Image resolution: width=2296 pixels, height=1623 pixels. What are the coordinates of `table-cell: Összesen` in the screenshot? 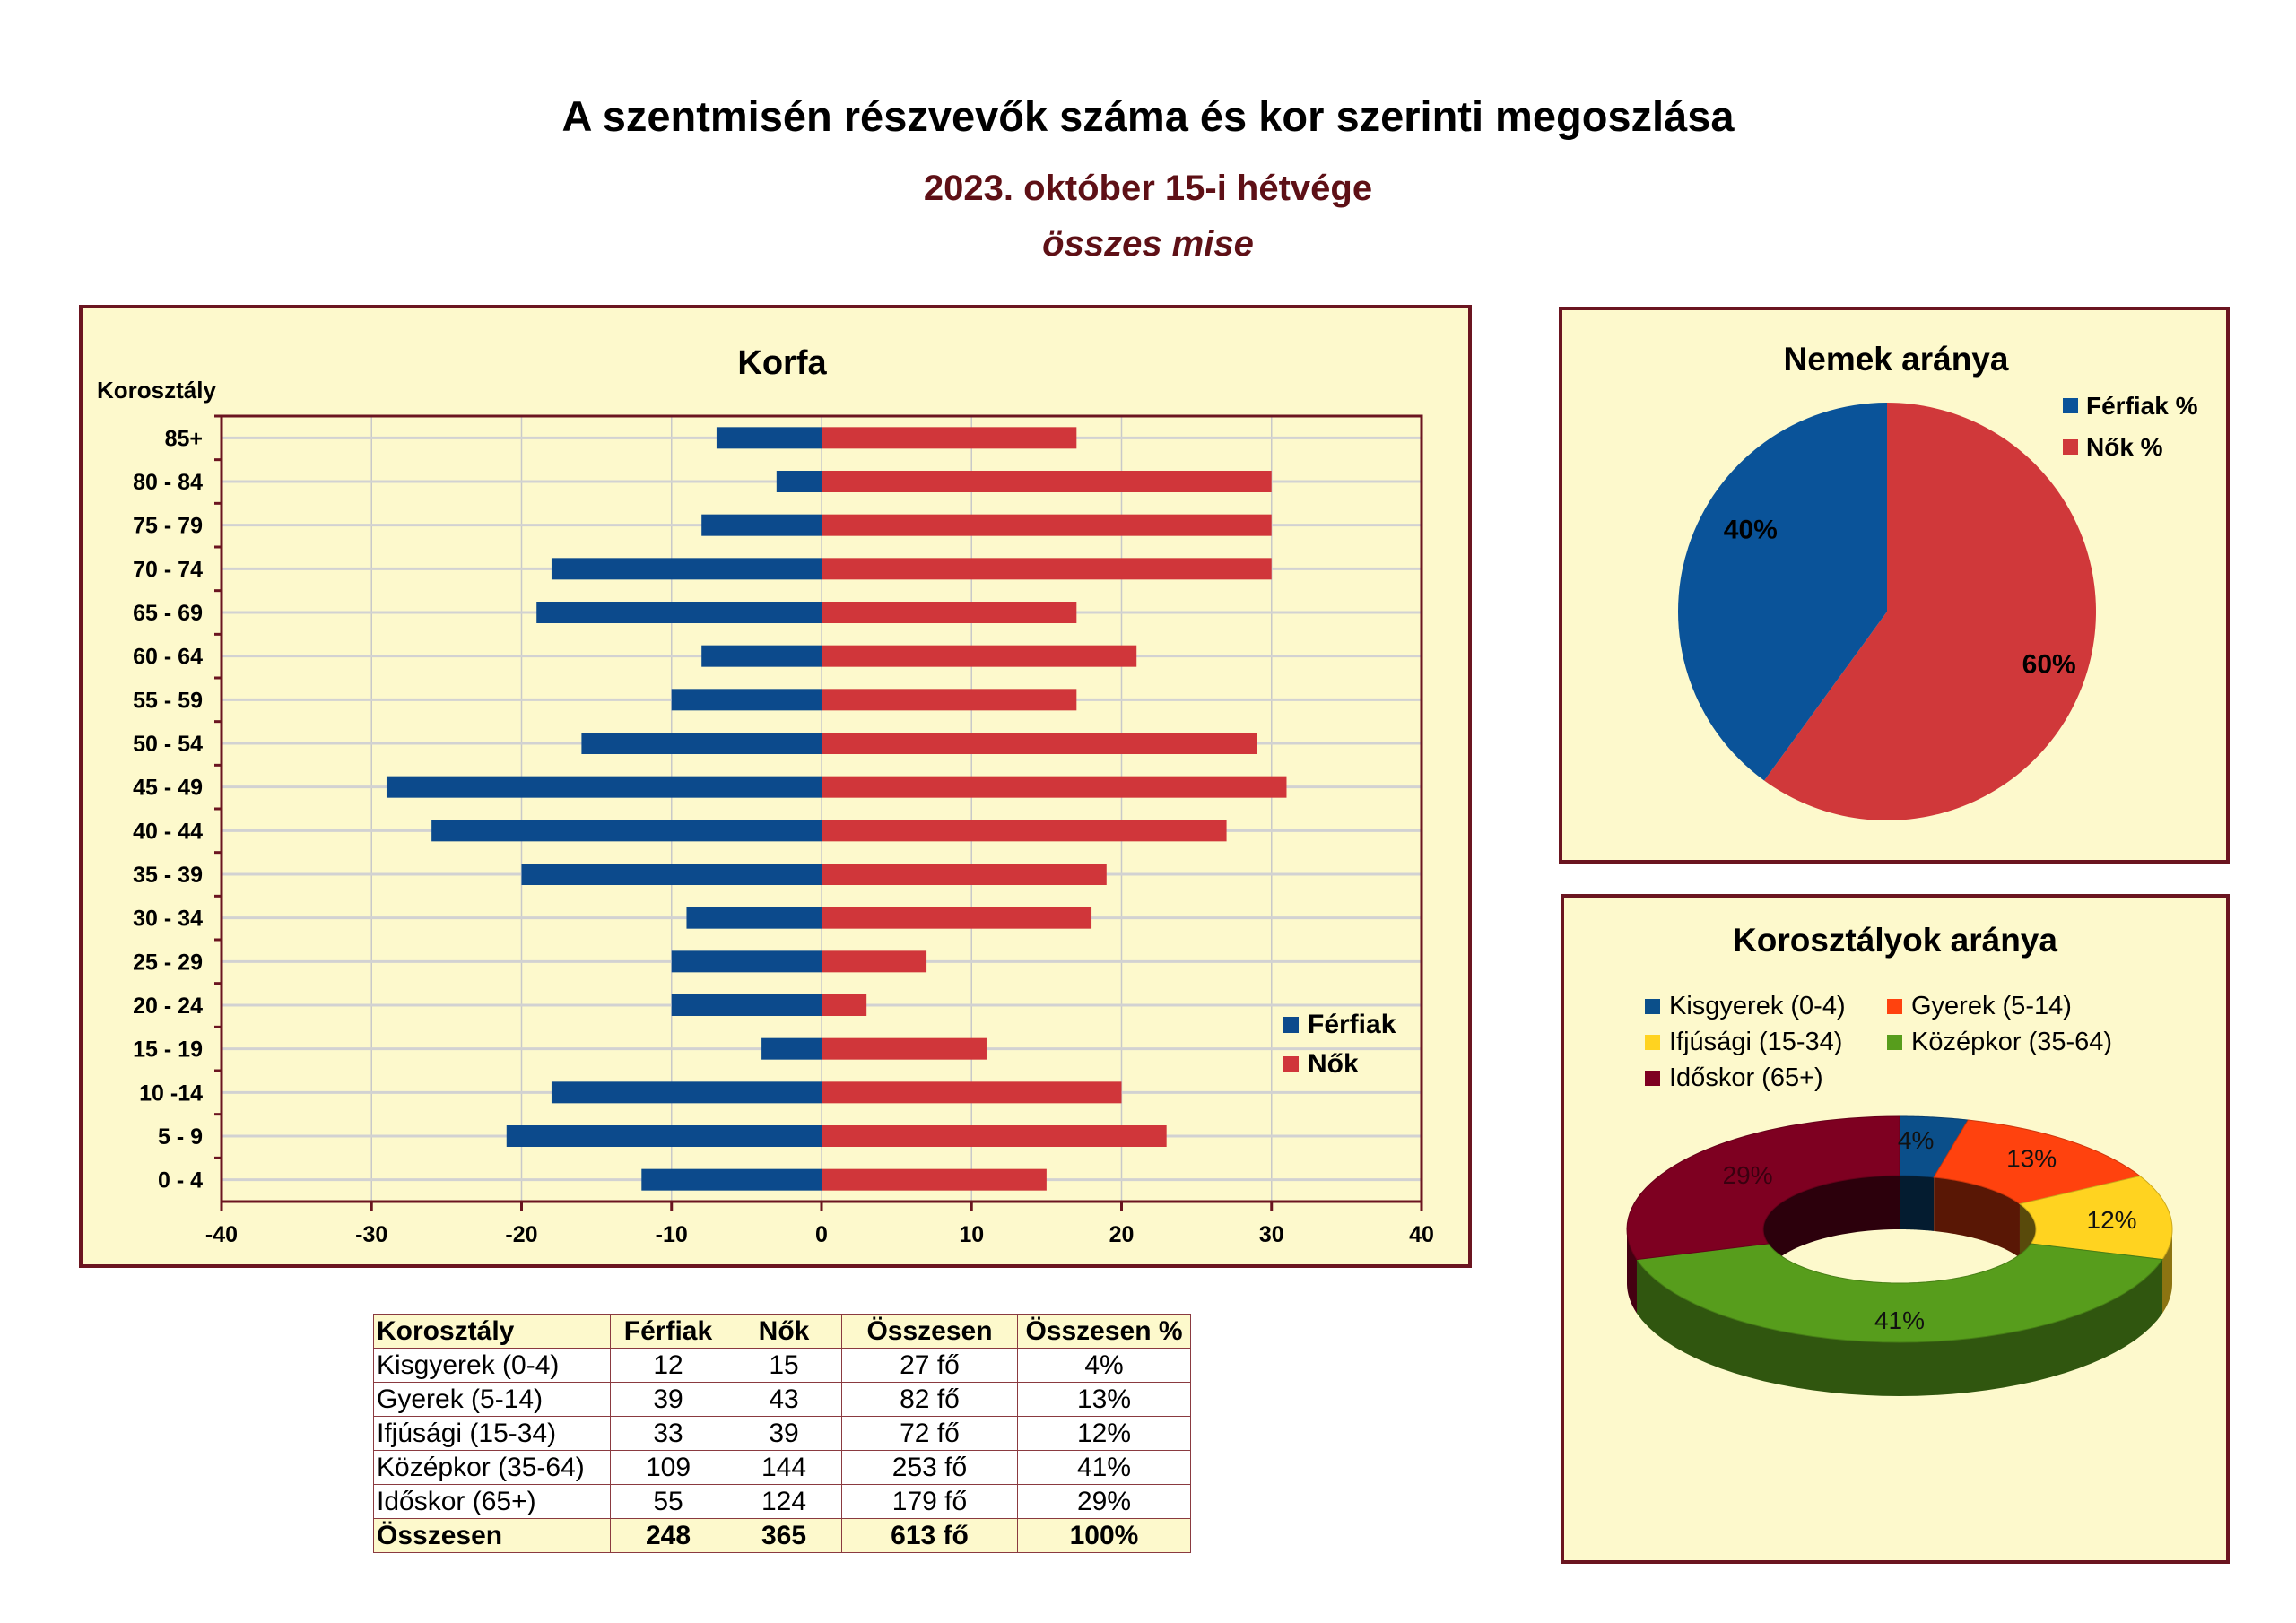 It's located at (492, 1535).